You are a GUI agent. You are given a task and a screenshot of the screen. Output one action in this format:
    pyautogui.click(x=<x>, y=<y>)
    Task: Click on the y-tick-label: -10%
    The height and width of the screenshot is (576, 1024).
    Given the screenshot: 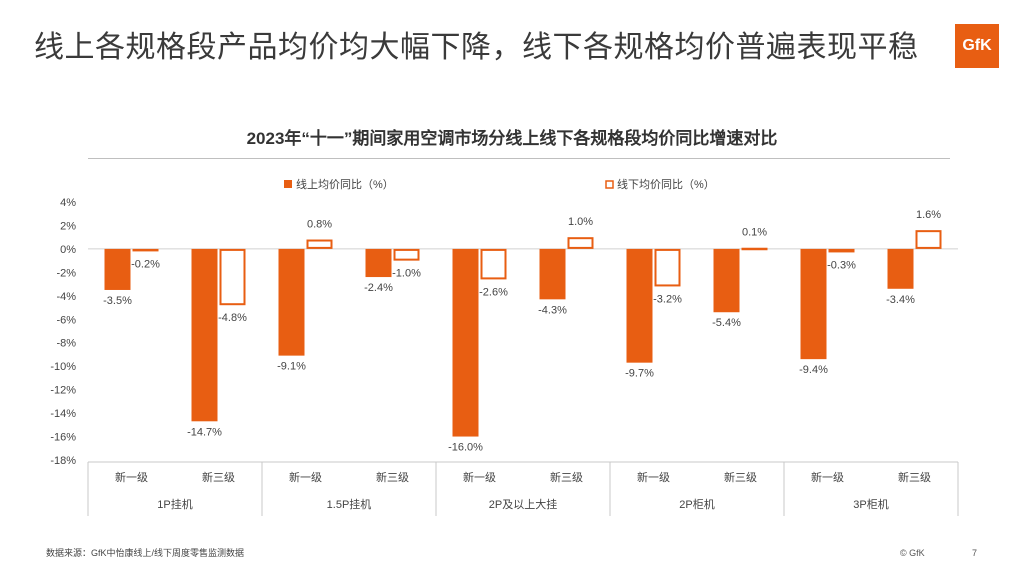 What is the action you would take?
    pyautogui.click(x=63, y=367)
    